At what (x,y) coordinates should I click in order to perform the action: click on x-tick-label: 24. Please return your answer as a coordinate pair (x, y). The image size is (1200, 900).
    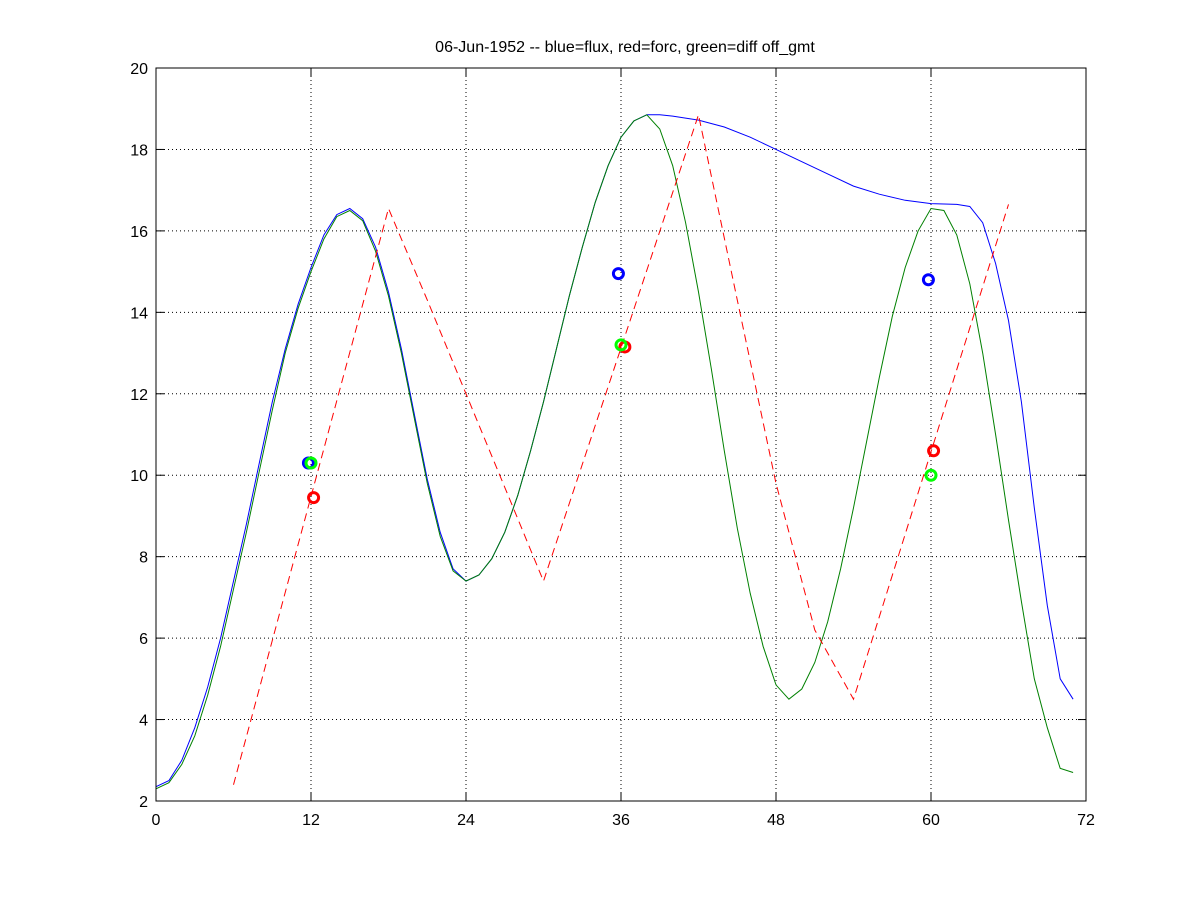
    Looking at the image, I should click on (466, 820).